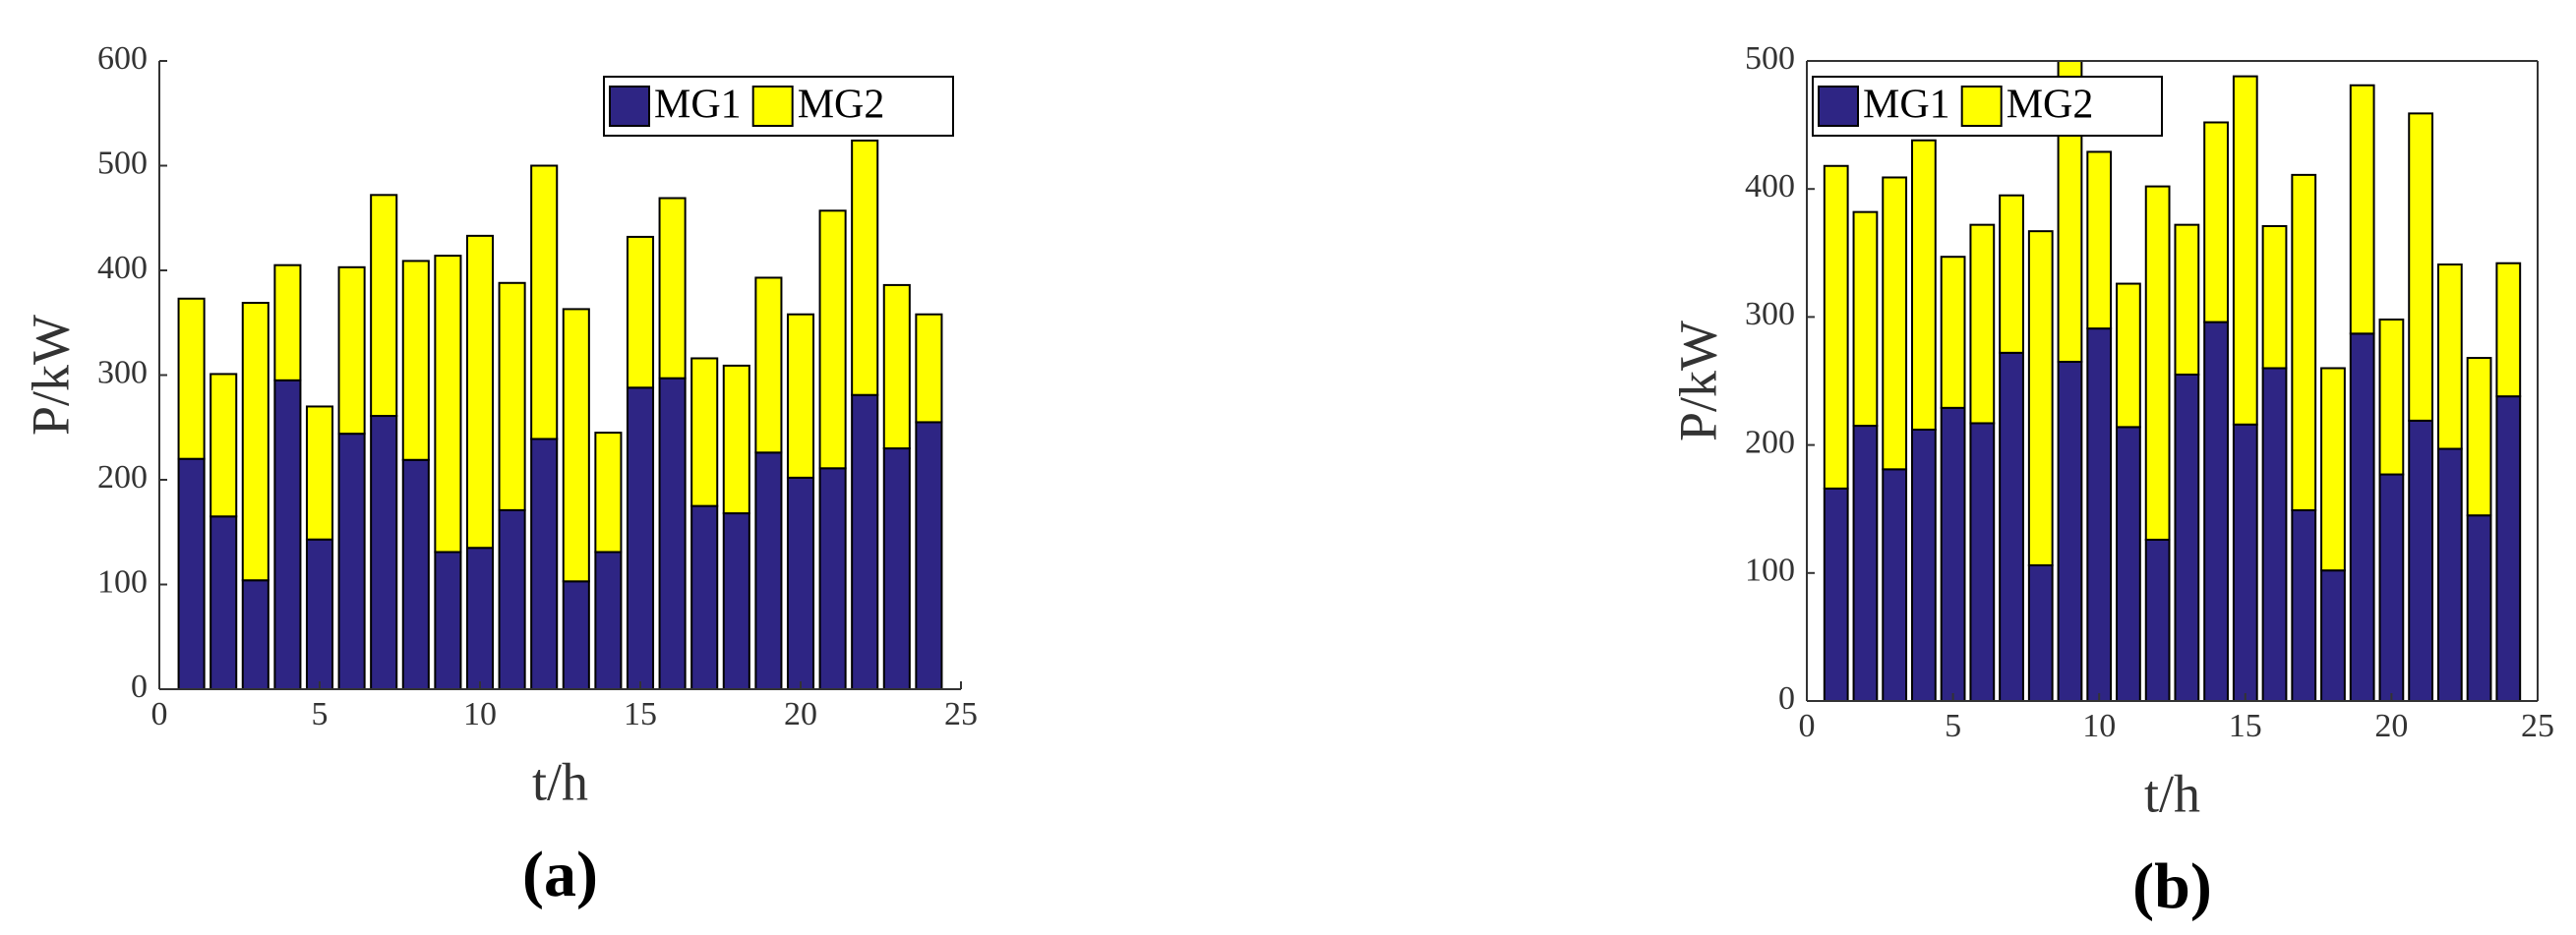 This screenshot has width=2576, height=935. Describe the element at coordinates (1770, 571) in the screenshot. I see `y-tick-label: 100` at that location.